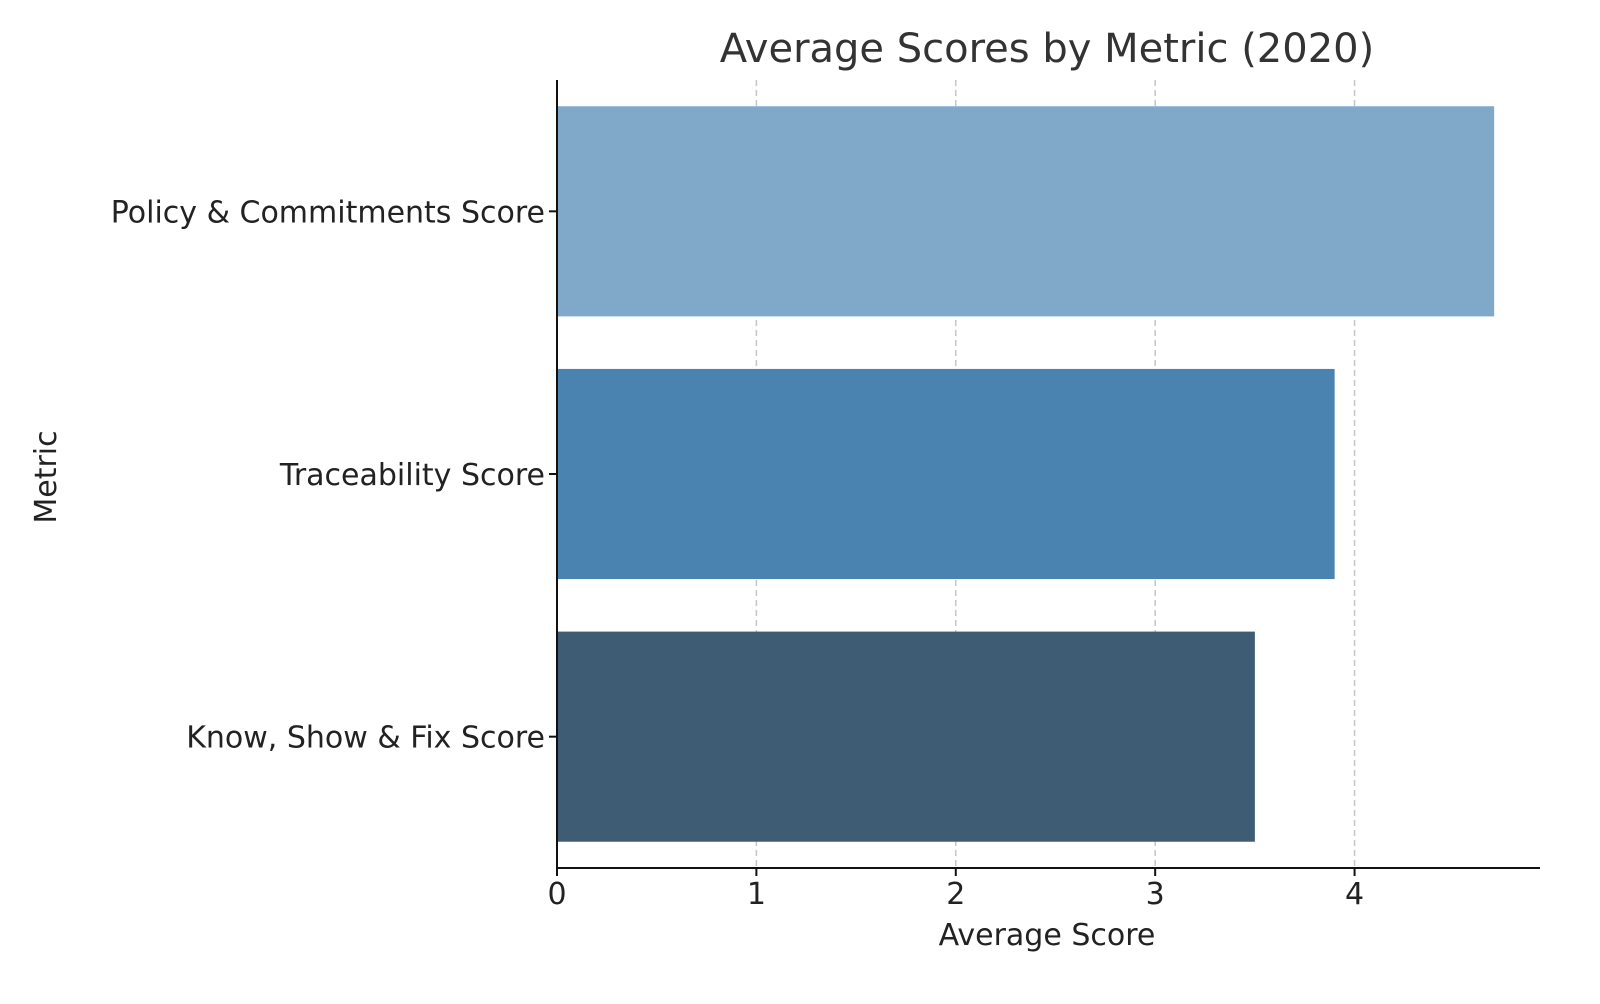 This screenshot has height=1004, width=1600. I want to click on x-tick-label: 0, so click(556, 894).